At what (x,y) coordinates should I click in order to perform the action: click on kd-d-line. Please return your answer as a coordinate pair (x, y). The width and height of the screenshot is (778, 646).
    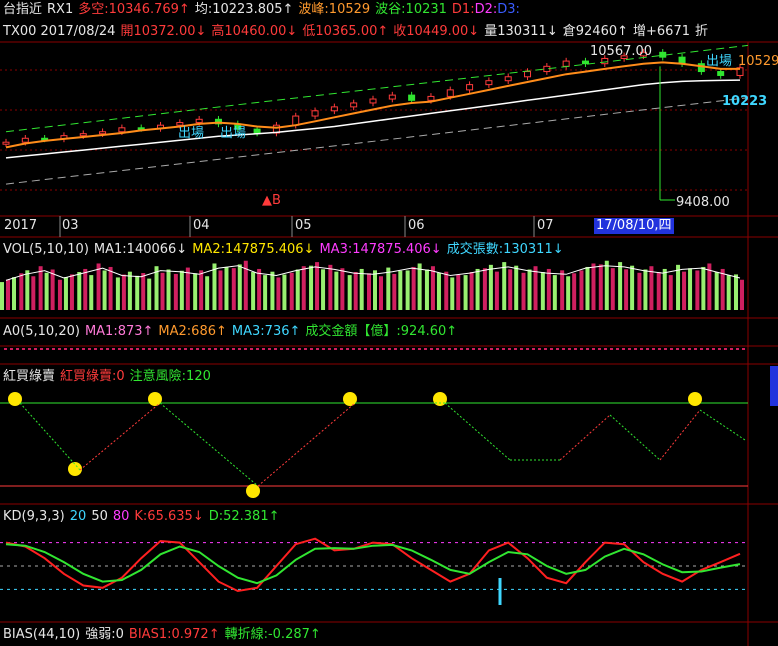
    Looking at the image, I should click on (373, 564).